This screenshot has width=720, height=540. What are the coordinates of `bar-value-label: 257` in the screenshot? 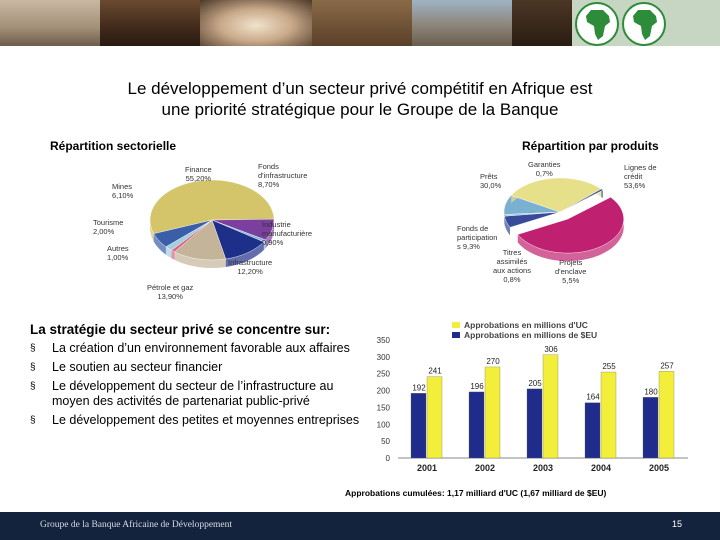 It's located at (667, 365).